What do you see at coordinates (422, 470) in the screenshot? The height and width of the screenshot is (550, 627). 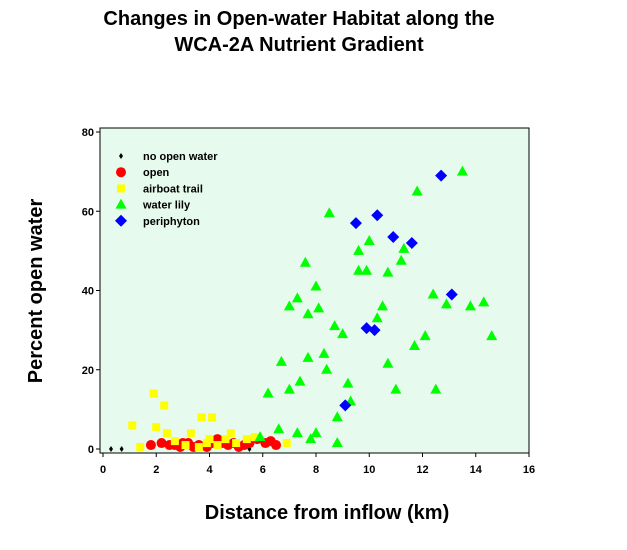 I see `x-tick-label: 12` at bounding box center [422, 470].